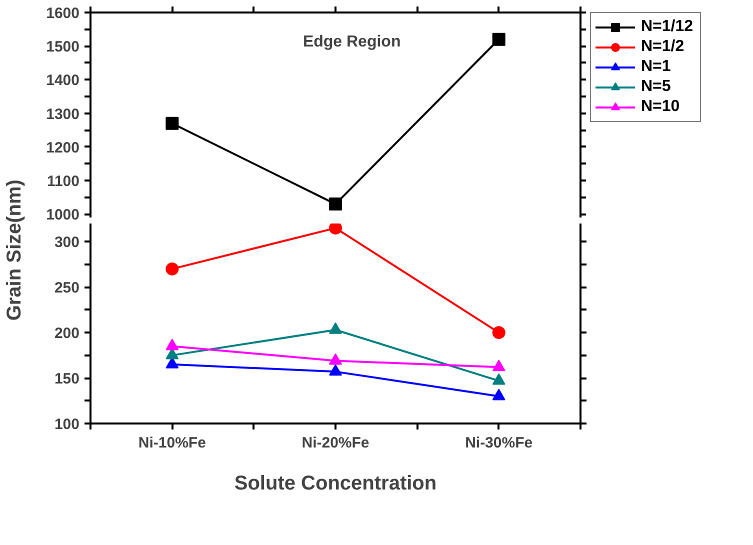 The height and width of the screenshot is (545, 753). I want to click on legend-label: N=5, so click(656, 87).